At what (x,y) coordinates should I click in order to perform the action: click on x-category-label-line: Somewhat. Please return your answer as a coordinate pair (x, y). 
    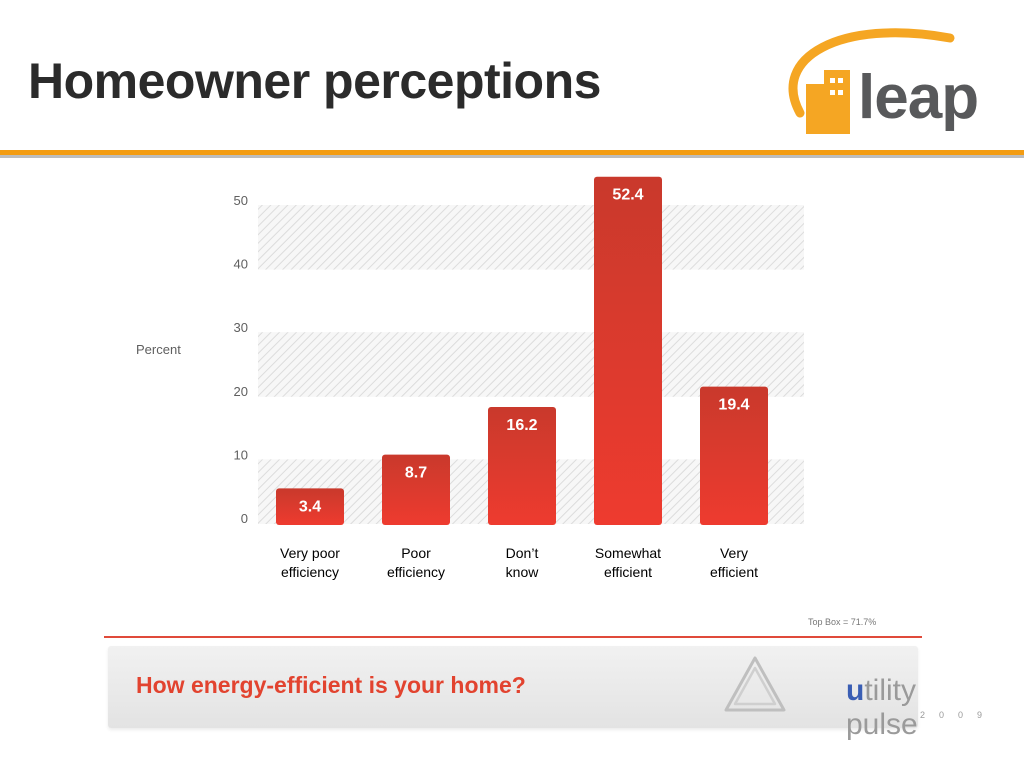
    Looking at the image, I should click on (628, 553).